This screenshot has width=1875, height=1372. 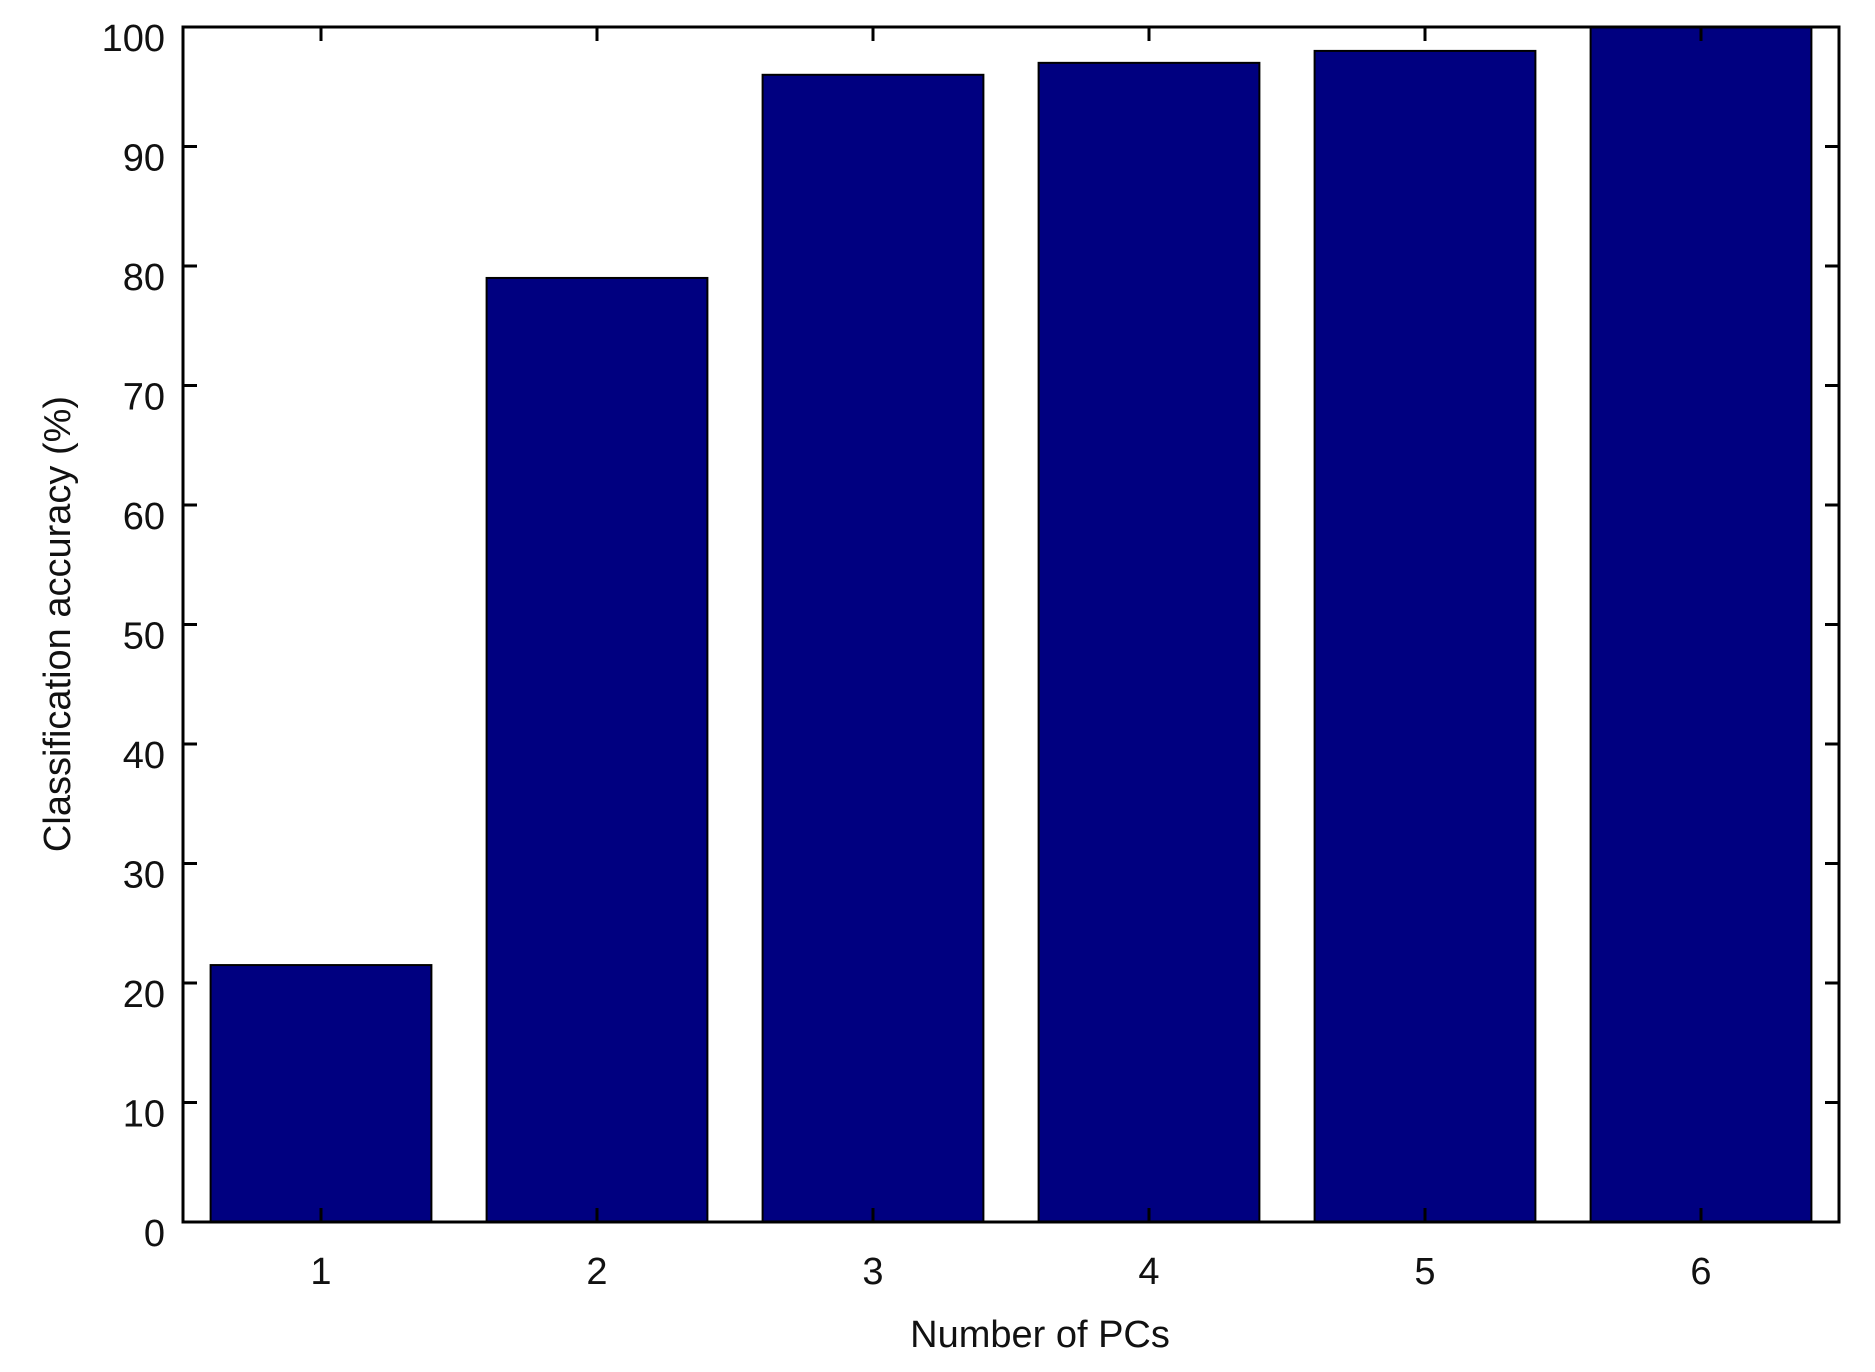 What do you see at coordinates (872, 1272) in the screenshot?
I see `x-tick-label: 3` at bounding box center [872, 1272].